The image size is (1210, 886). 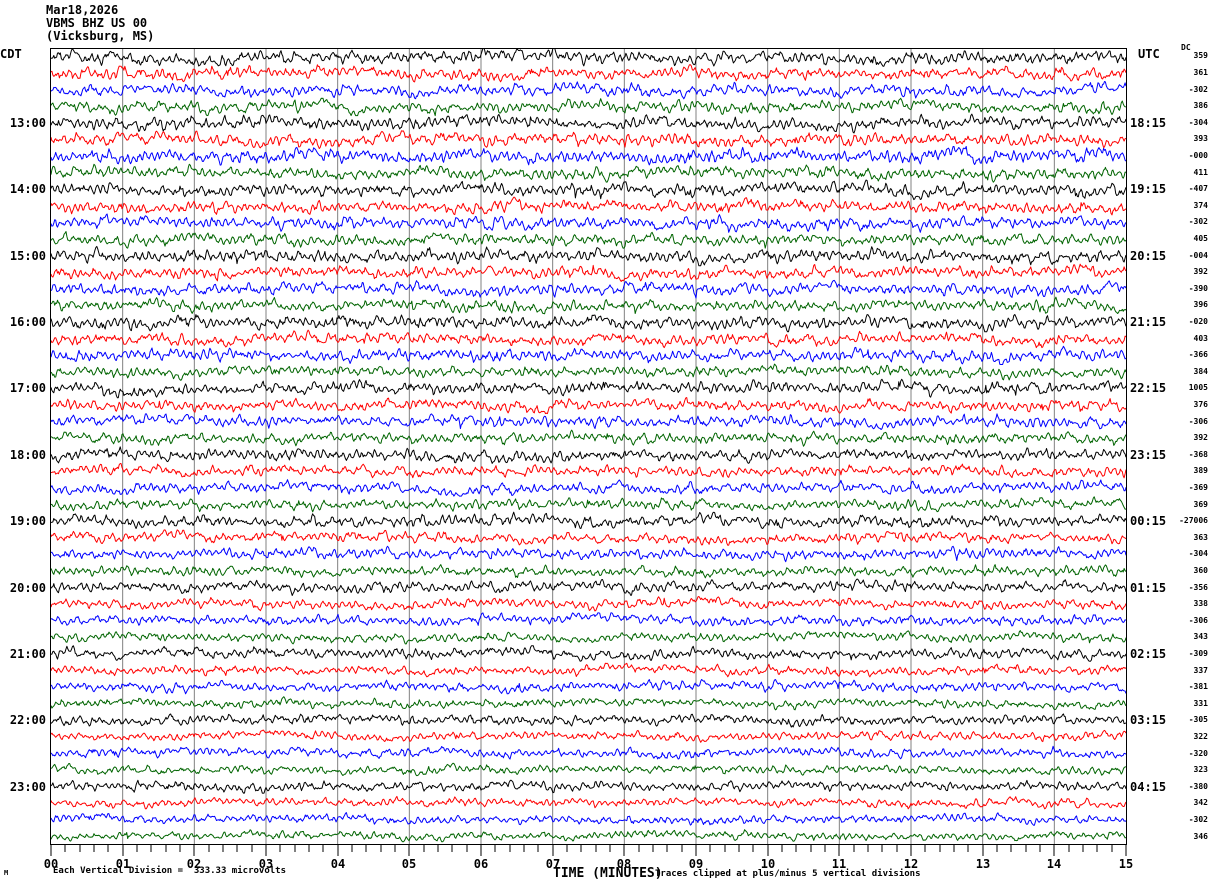 What do you see at coordinates (1148, 587) in the screenshot?
I see `right-hour-label: 01:15` at bounding box center [1148, 587].